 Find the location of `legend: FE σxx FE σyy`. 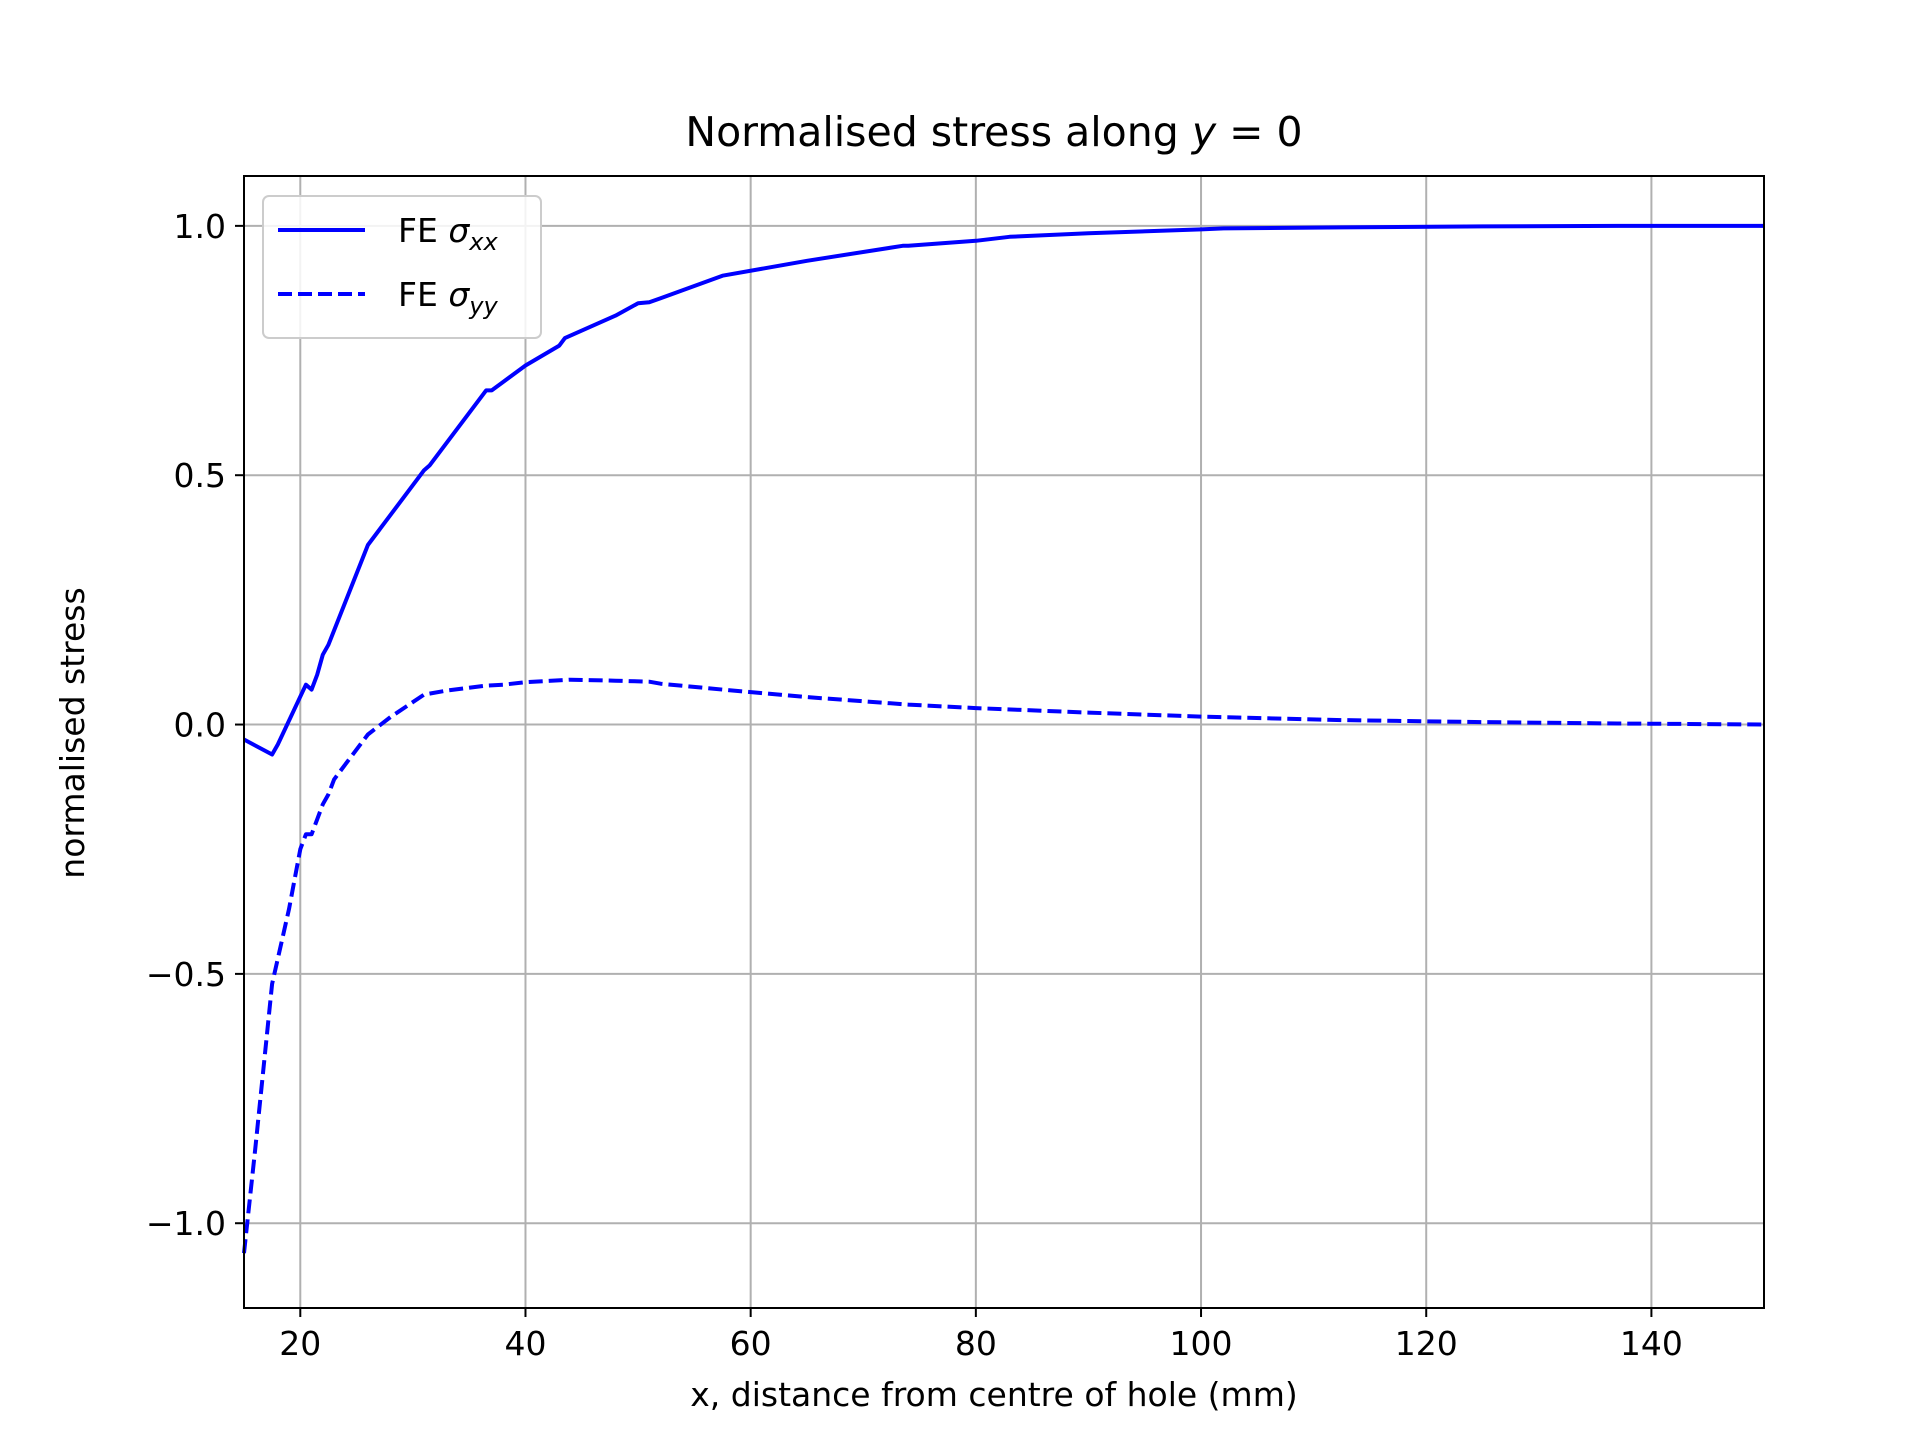

legend: FE σxx FE σyy is located at coordinates (402, 267).